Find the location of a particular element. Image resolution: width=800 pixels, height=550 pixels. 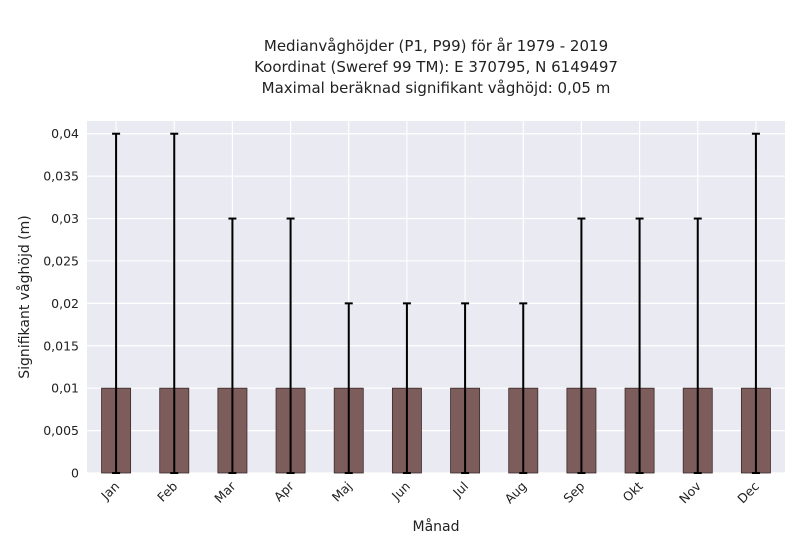

error-bar-jun is located at coordinates (406, 388).